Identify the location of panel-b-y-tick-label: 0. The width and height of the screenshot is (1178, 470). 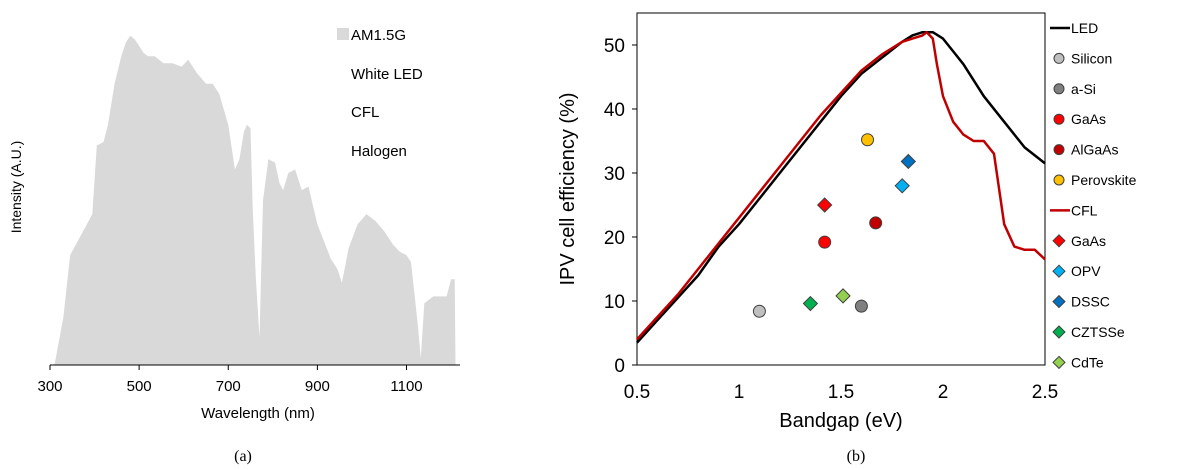
(619, 366).